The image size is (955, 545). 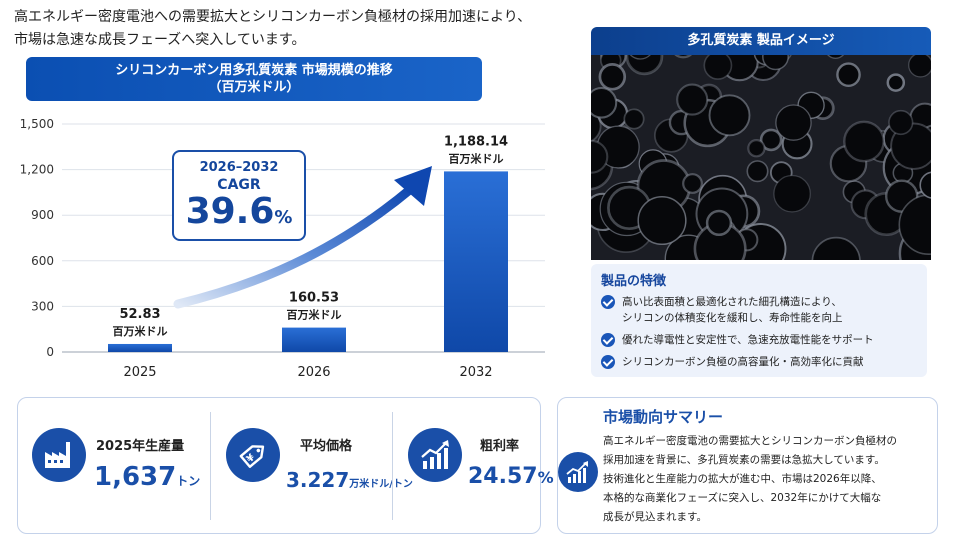 What do you see at coordinates (476, 261) in the screenshot?
I see `bar-2032` at bounding box center [476, 261].